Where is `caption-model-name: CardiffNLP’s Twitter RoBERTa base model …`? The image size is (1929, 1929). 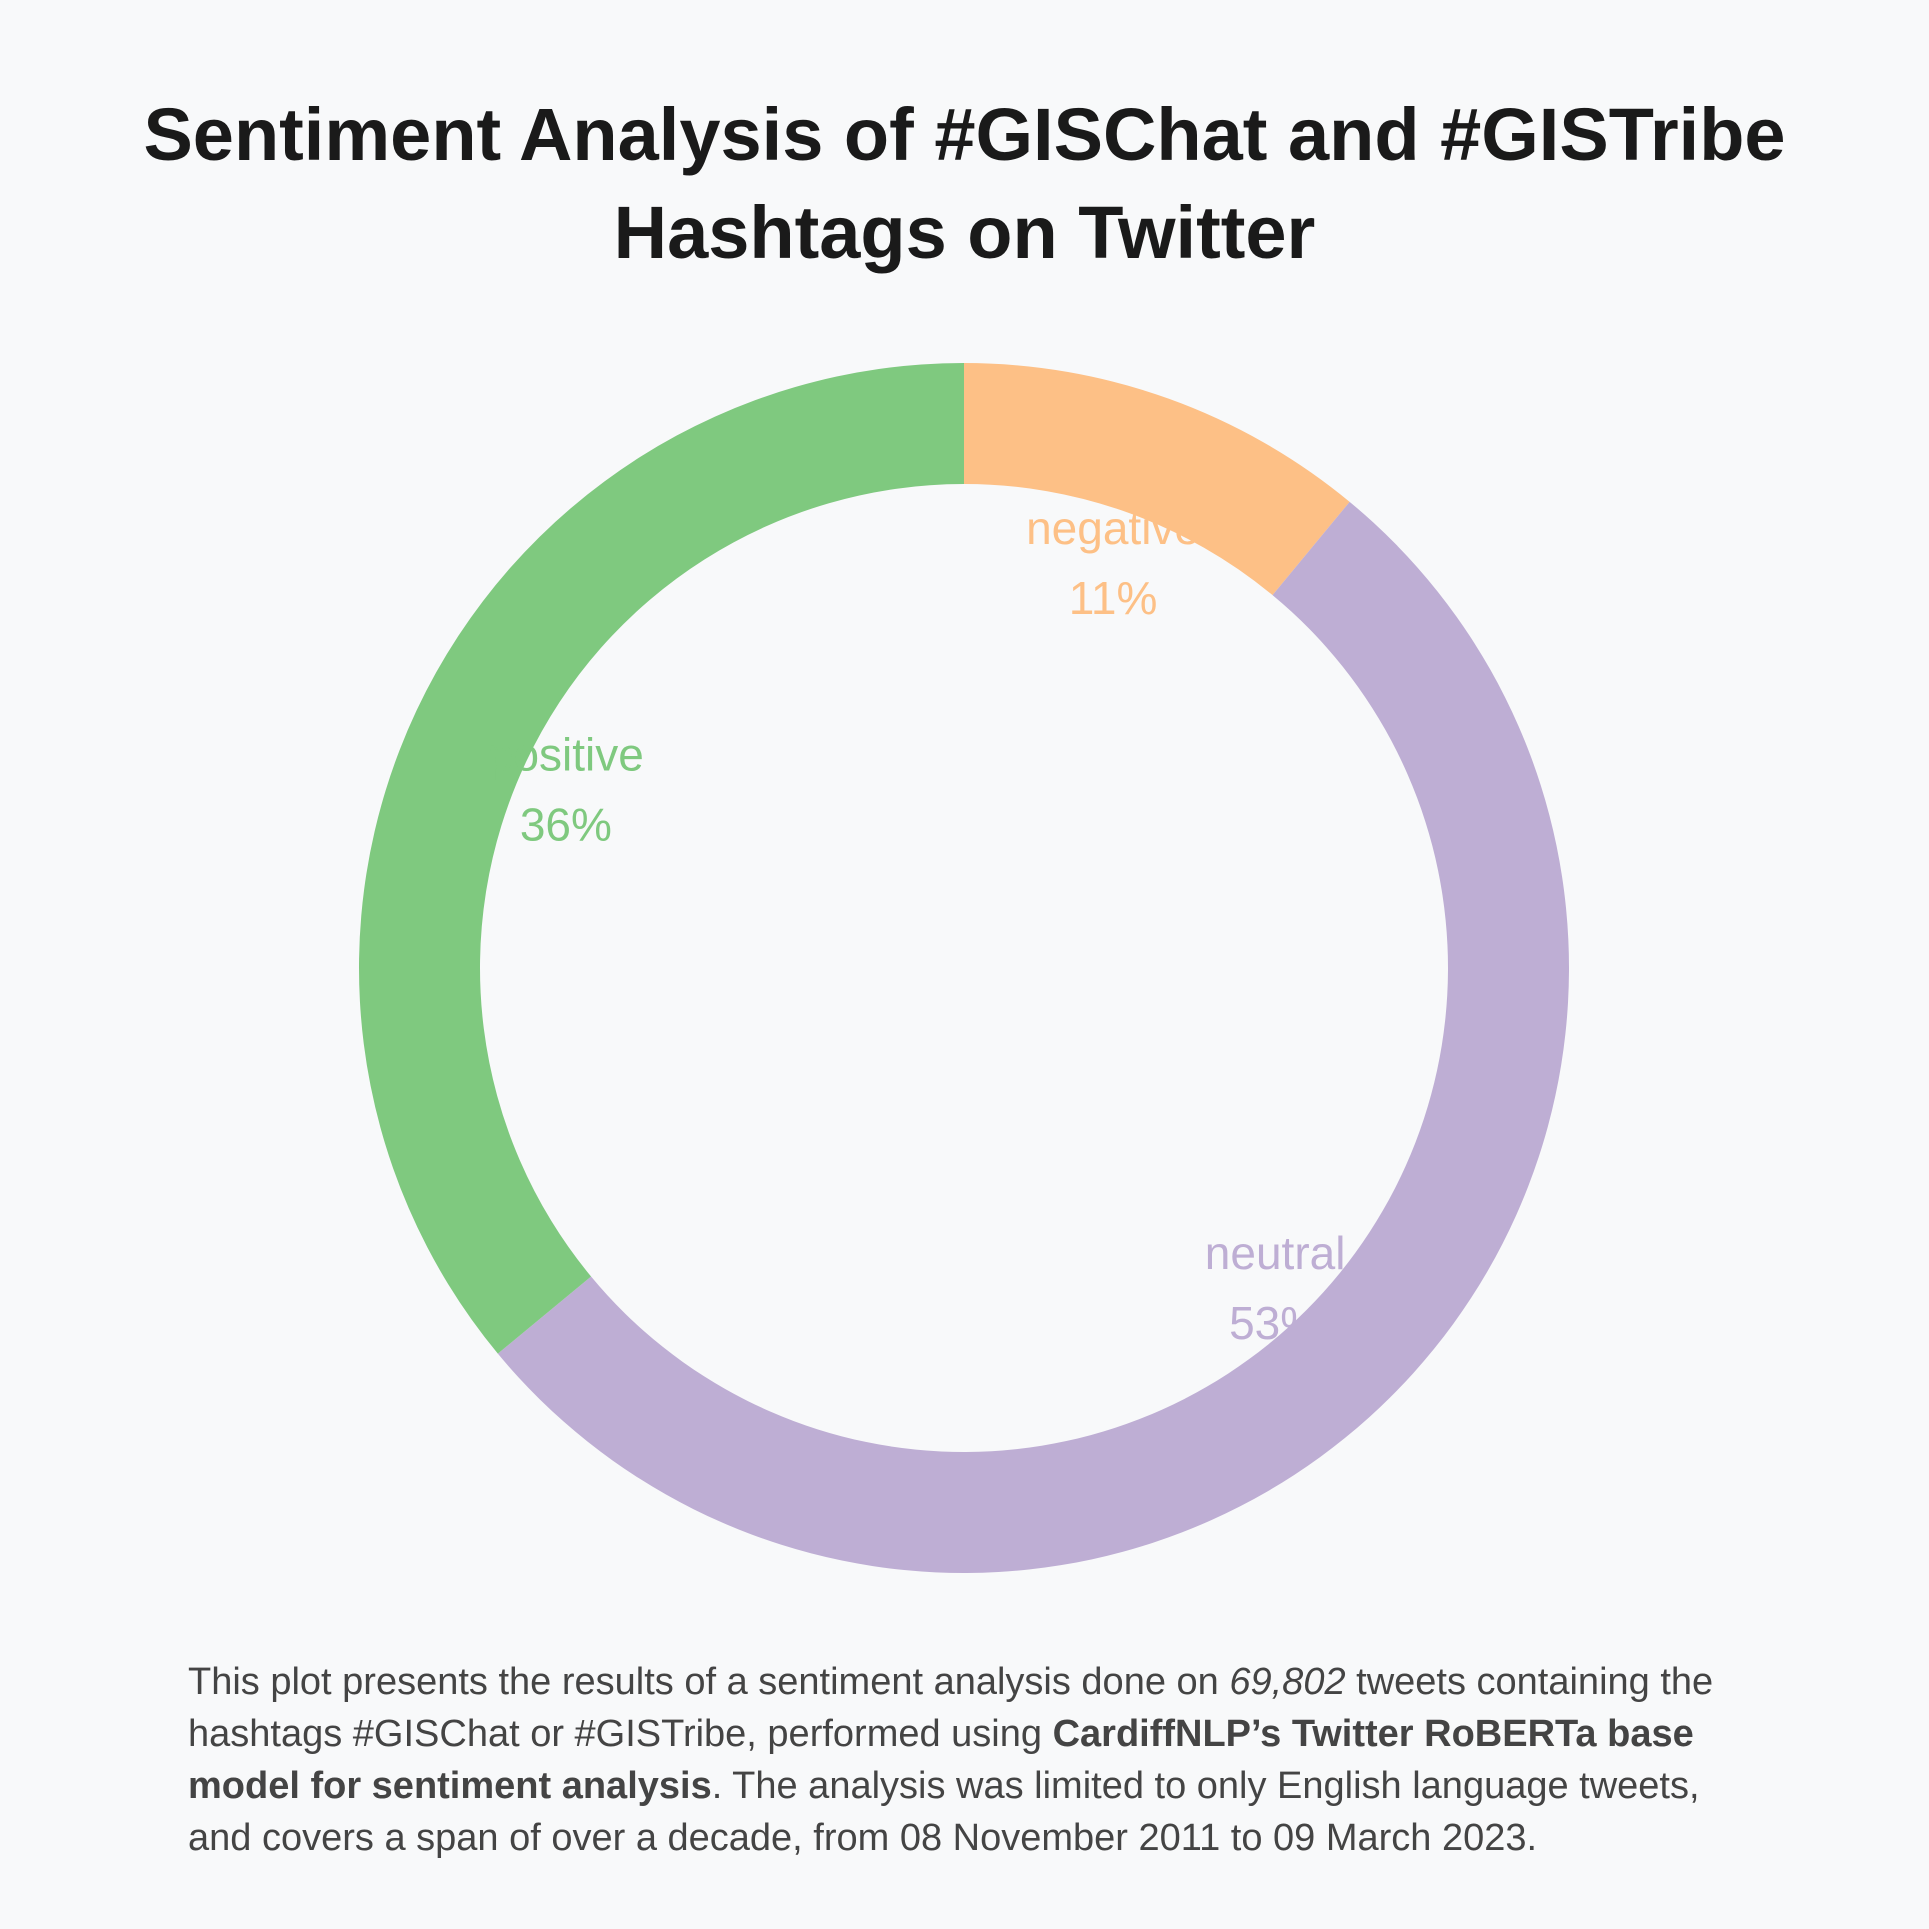 caption-model-name: CardiffNLP’s Twitter RoBERTa base model … is located at coordinates (941, 1760).